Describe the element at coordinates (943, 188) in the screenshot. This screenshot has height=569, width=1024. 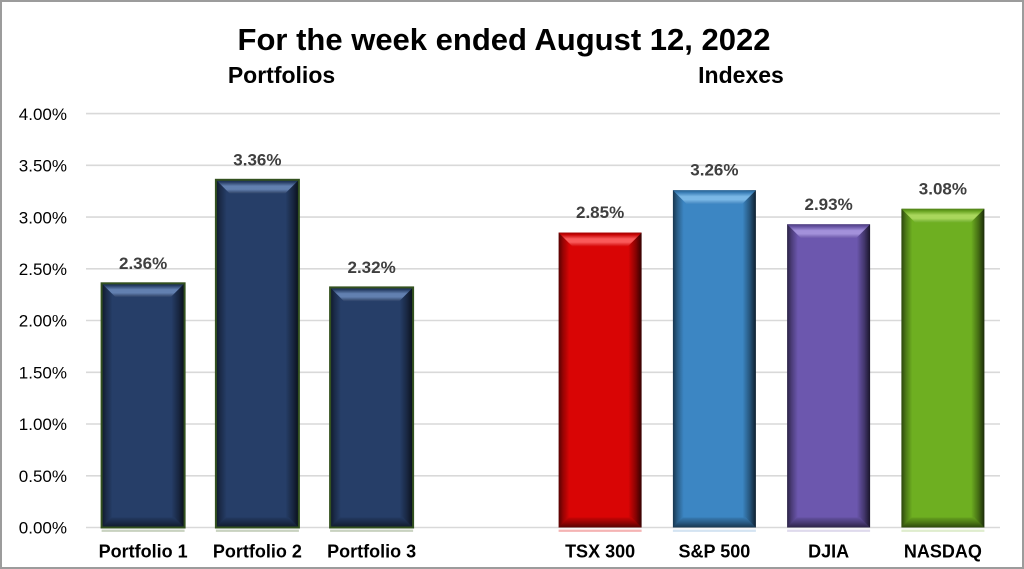
I see `svg-text: 3.08%` at that location.